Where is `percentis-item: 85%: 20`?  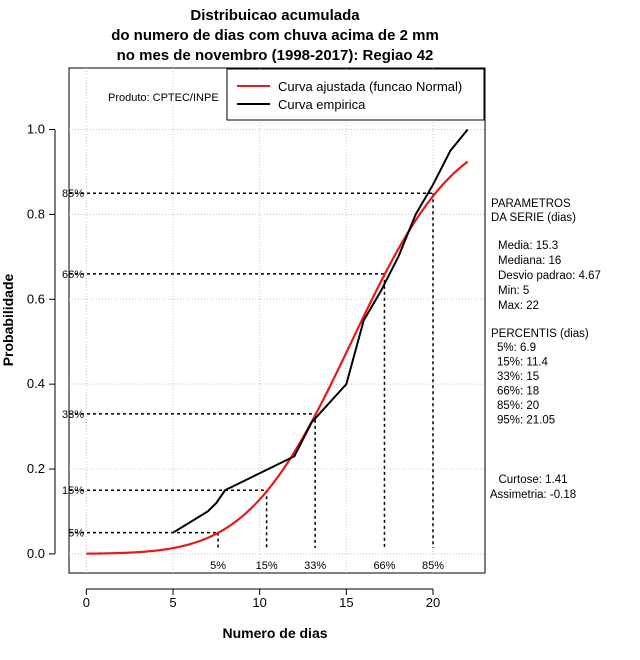
percentis-item: 85%: 20 is located at coordinates (518, 406).